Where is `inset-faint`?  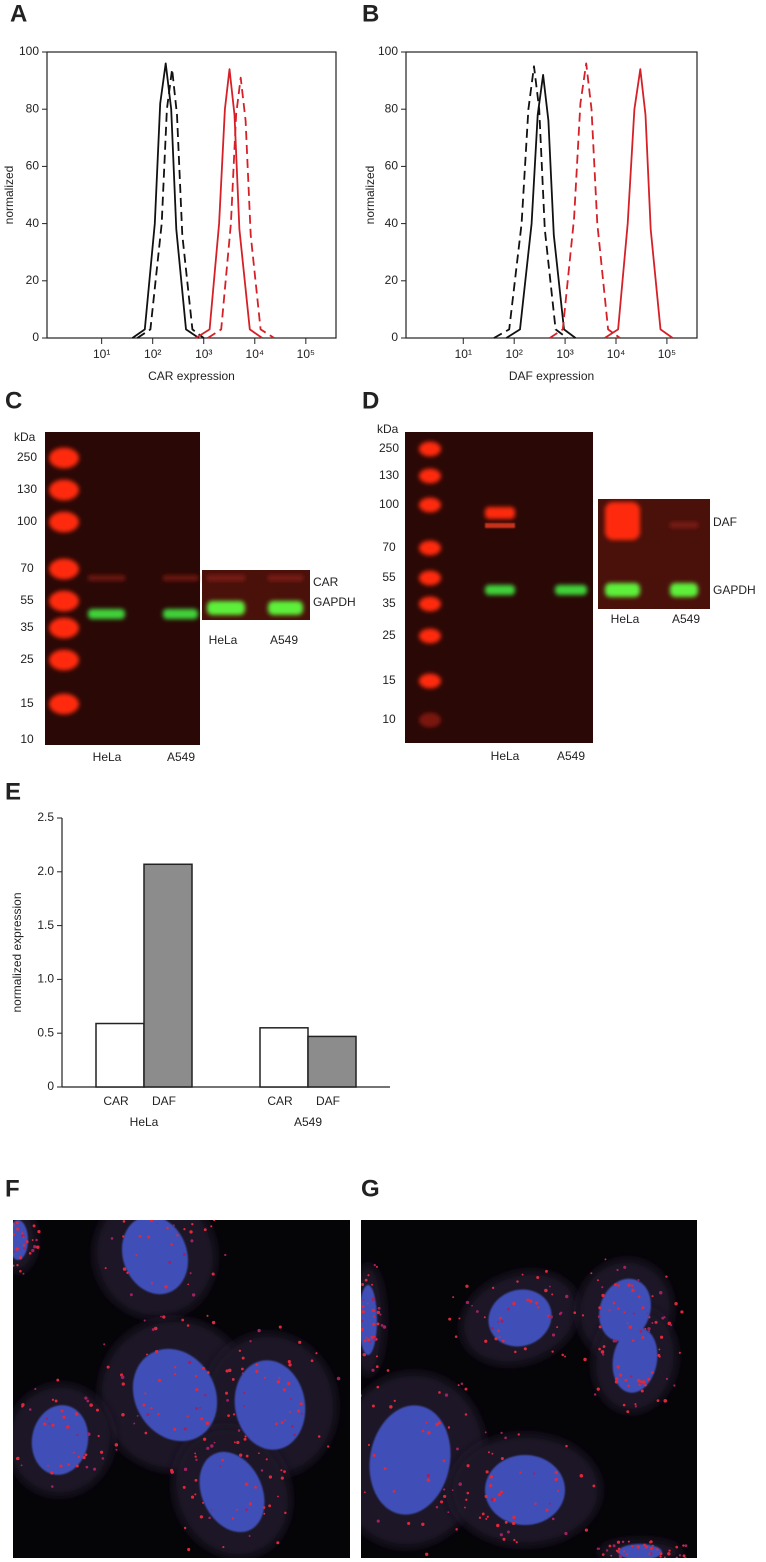
inset-faint is located at coordinates (684, 525).